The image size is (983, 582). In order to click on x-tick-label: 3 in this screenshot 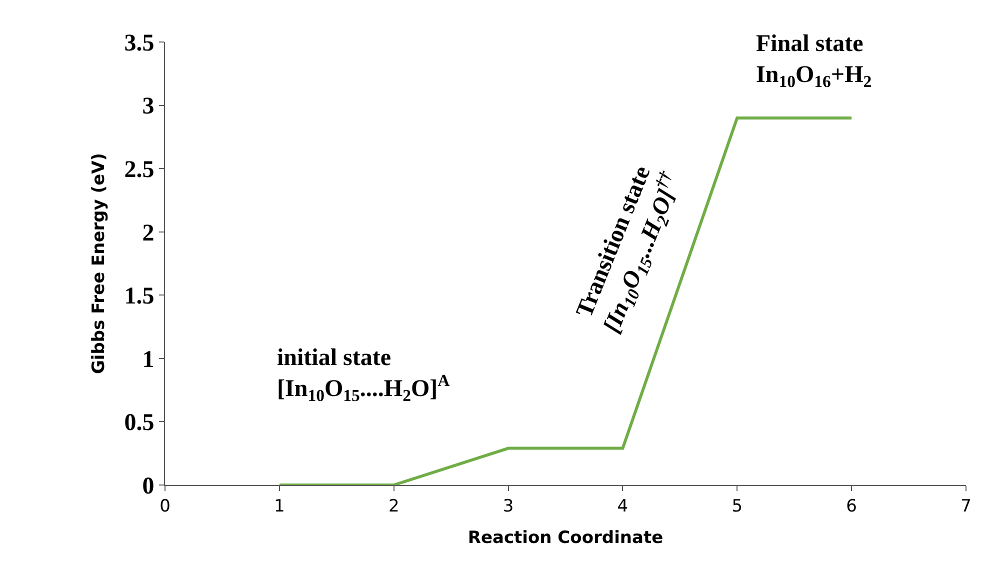, I will do `click(508, 506)`.